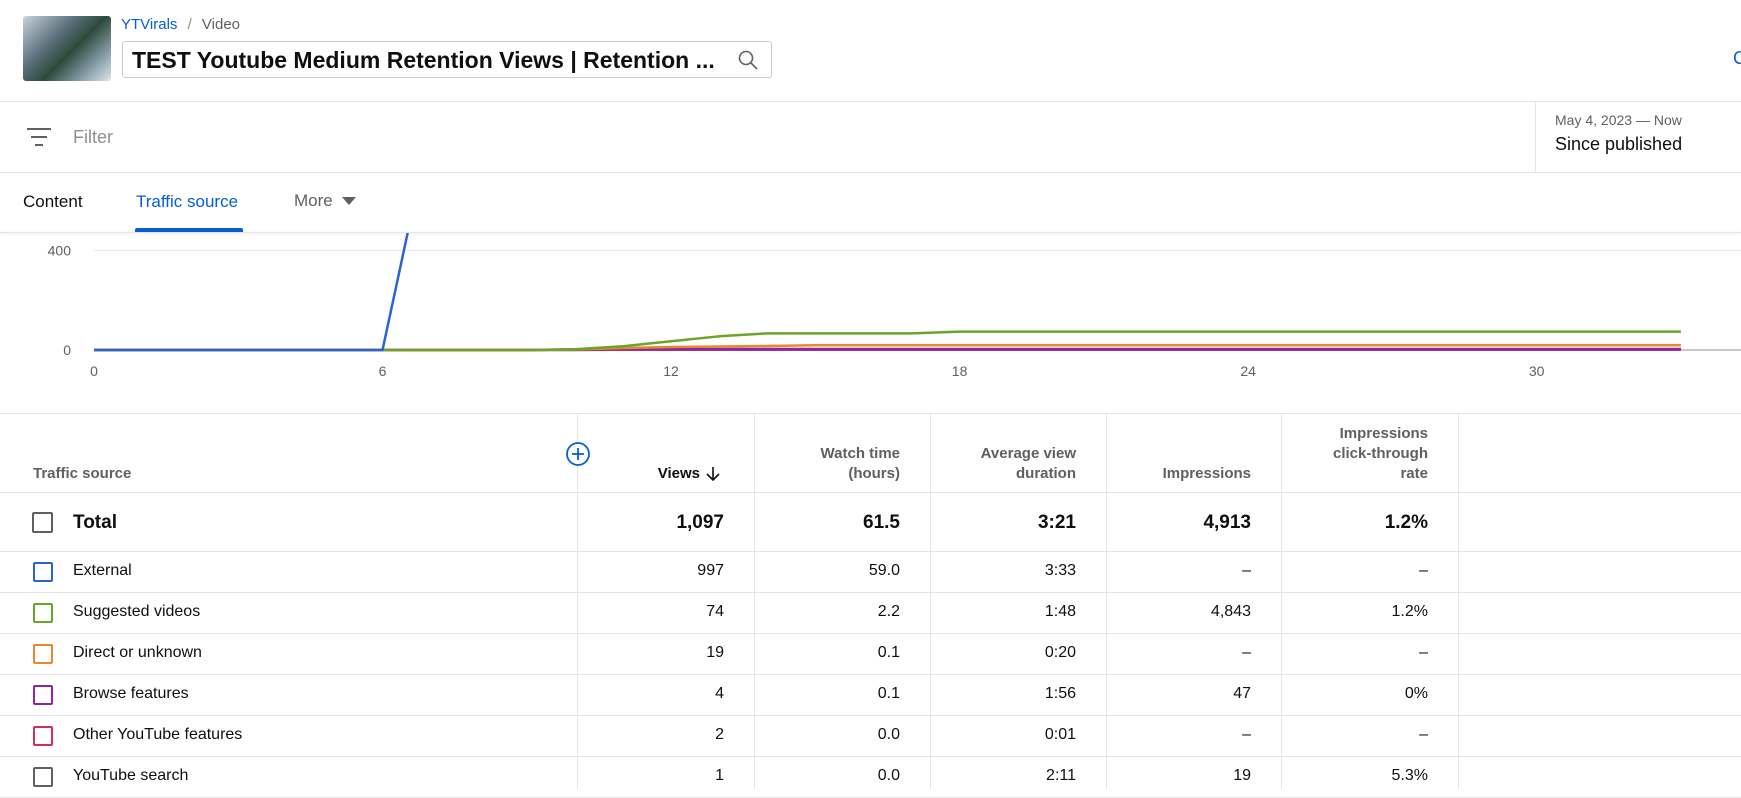  What do you see at coordinates (881, 523) in the screenshot?
I see `table-cell: 61.5` at bounding box center [881, 523].